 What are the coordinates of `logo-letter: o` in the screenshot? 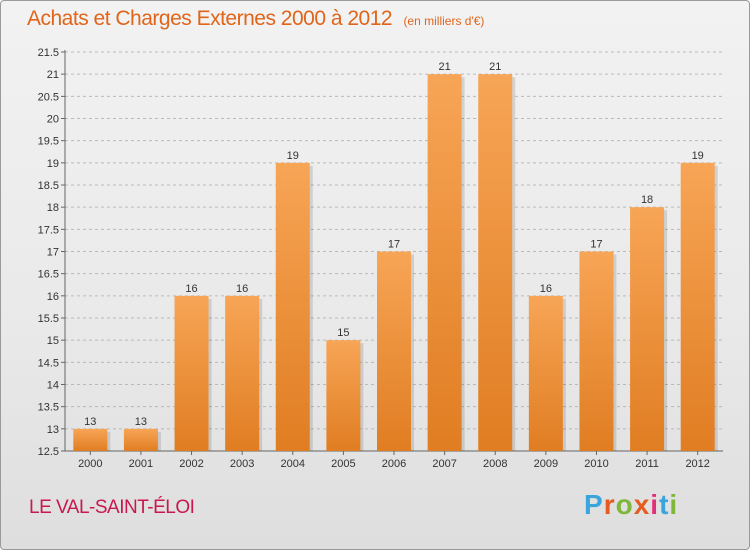 It's located at (624, 504).